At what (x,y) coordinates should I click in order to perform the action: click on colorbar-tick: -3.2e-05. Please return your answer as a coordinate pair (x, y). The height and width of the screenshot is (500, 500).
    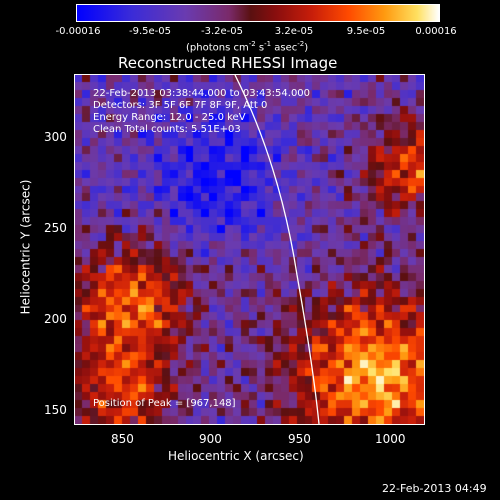
    Looking at the image, I should click on (222, 31).